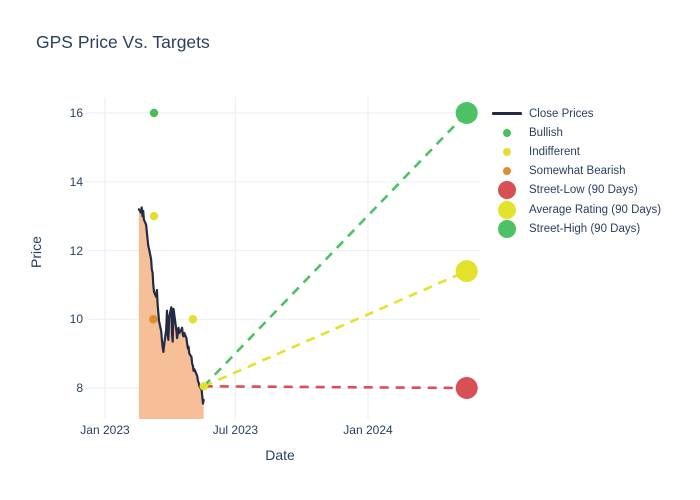 Image resolution: width=700 pixels, height=500 pixels. I want to click on legend-item-somewhat-bearish: Somewhat Bearish, so click(573, 171).